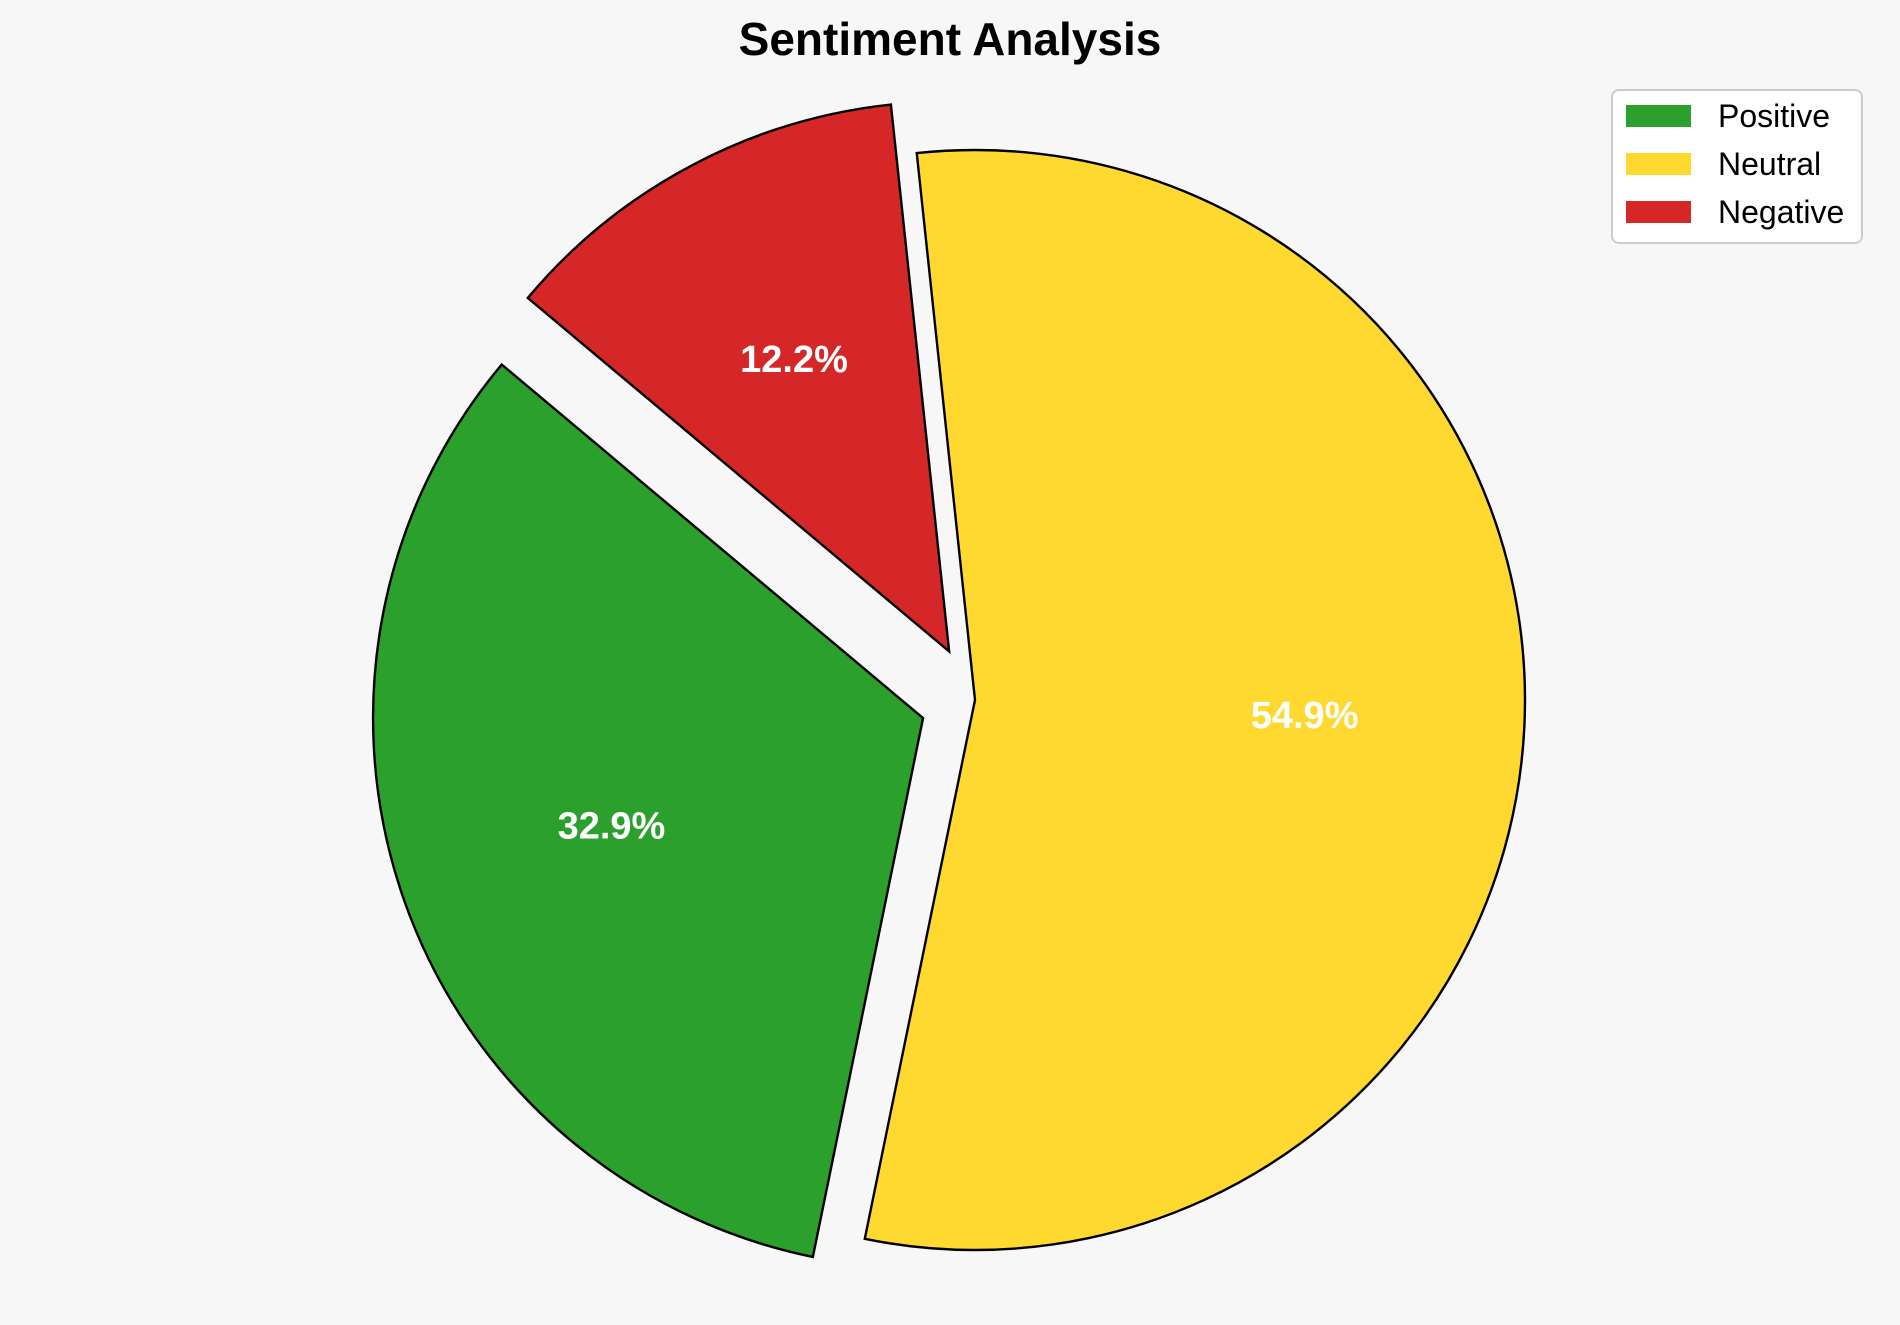  Describe the element at coordinates (950, 39) in the screenshot. I see `chart-title: Sentiment Analysis` at that location.